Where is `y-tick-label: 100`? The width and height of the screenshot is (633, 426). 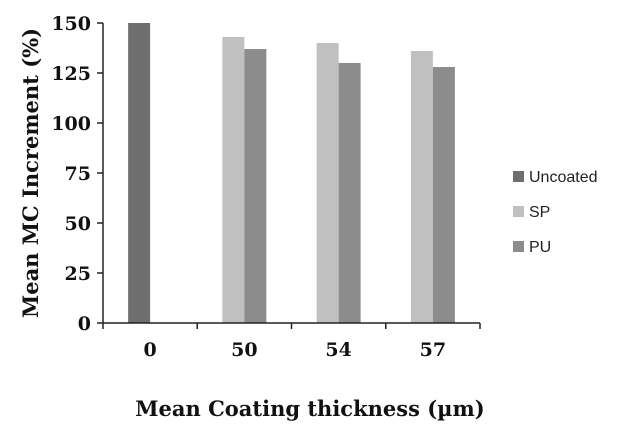 y-tick-label: 100 is located at coordinates (71, 124).